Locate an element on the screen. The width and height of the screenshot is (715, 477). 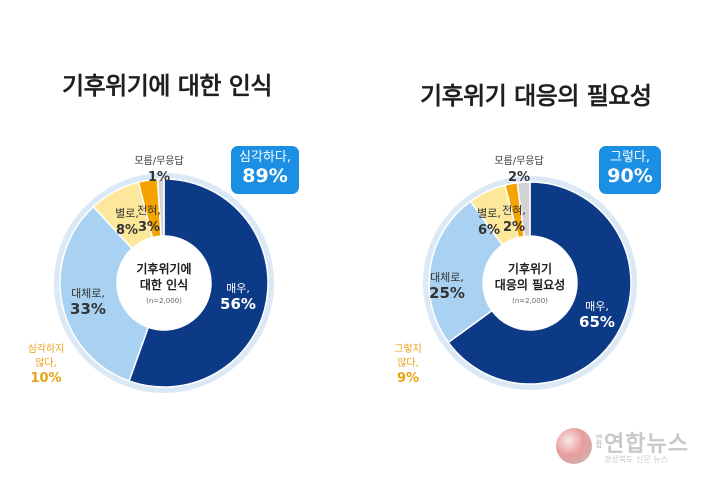
slice-label-right-2: 별로, is located at coordinates (489, 213).